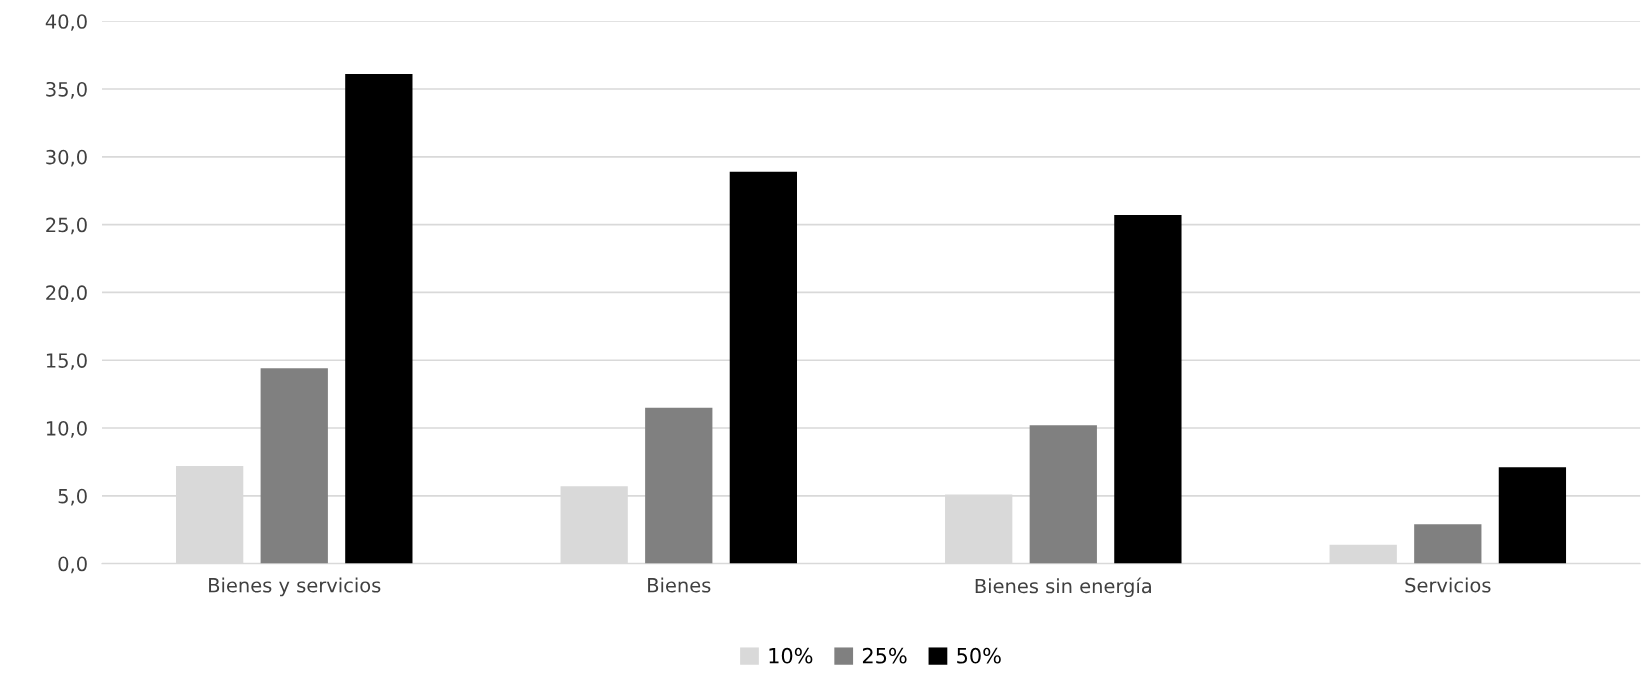  What do you see at coordinates (66, 294) in the screenshot?
I see `y-tick-label: 20,0` at bounding box center [66, 294].